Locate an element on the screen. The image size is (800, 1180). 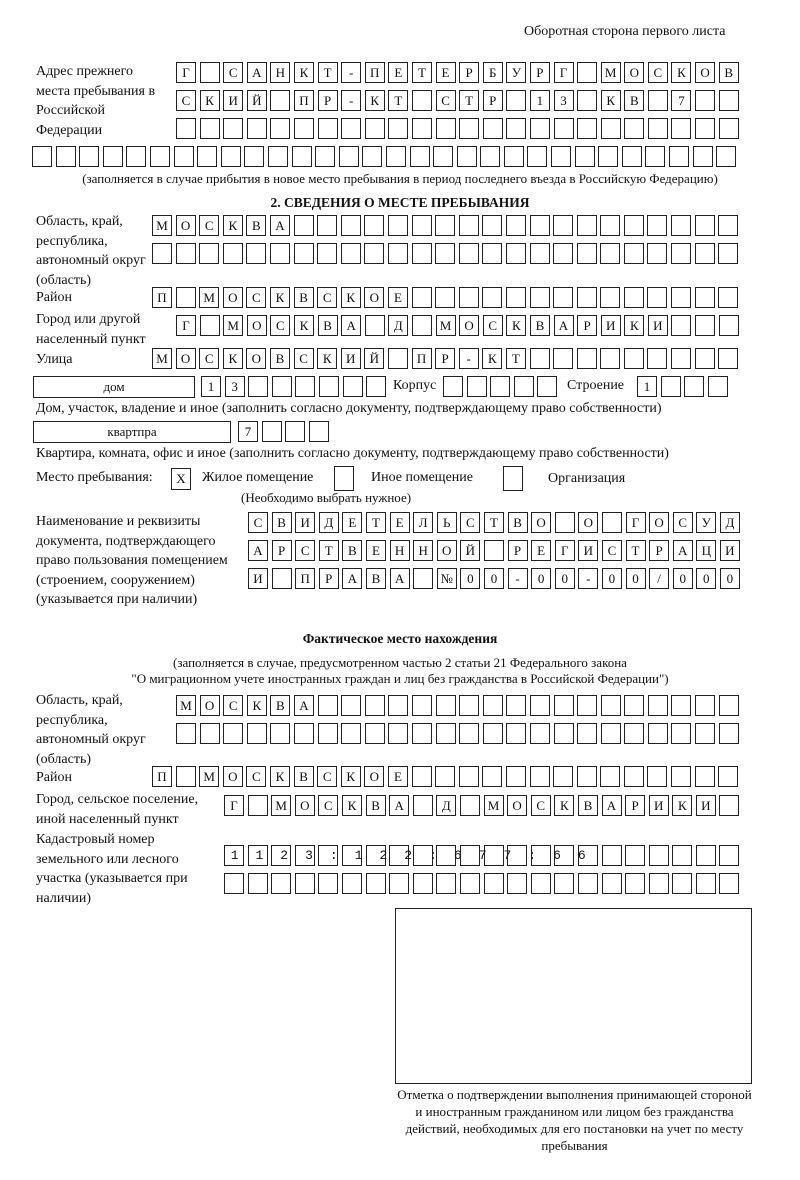
apartment-type-field: квартпра is located at coordinates (132, 432).